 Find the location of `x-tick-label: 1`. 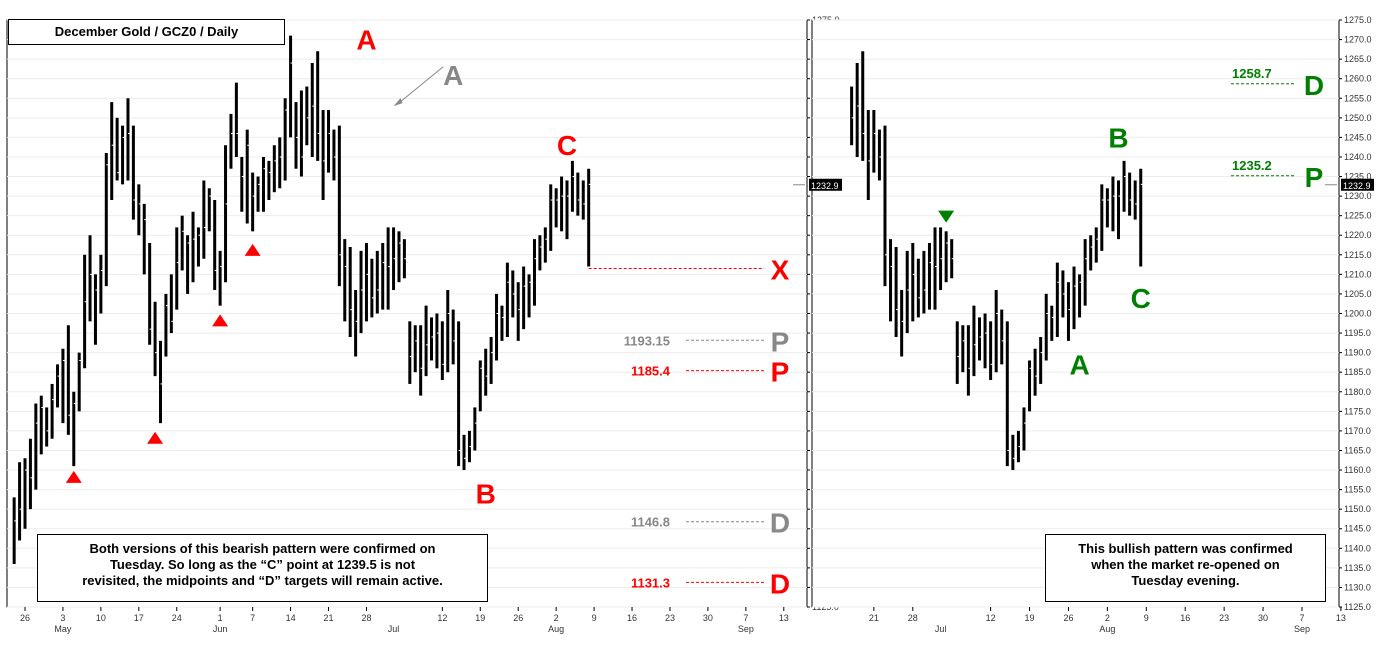

x-tick-label: 1 is located at coordinates (220, 618).